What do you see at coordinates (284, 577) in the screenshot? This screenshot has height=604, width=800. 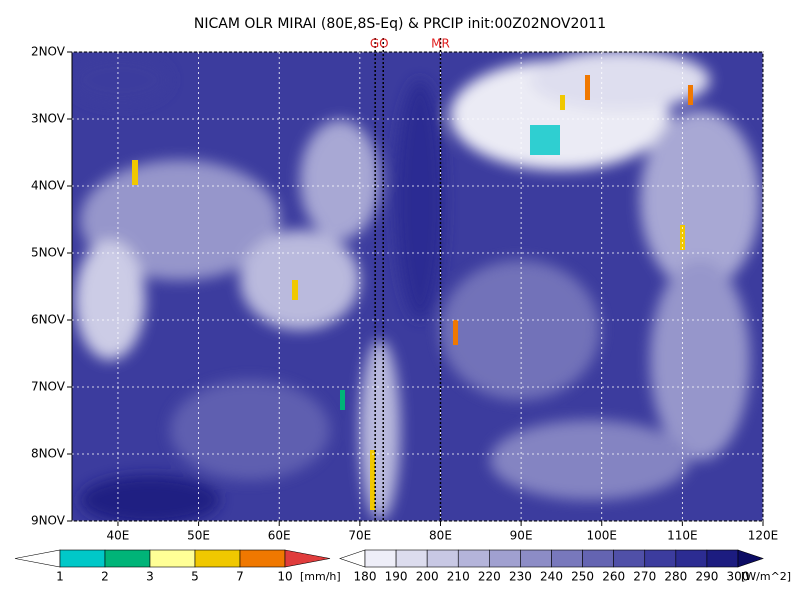 I see `colorbar-label: 10` at bounding box center [284, 577].